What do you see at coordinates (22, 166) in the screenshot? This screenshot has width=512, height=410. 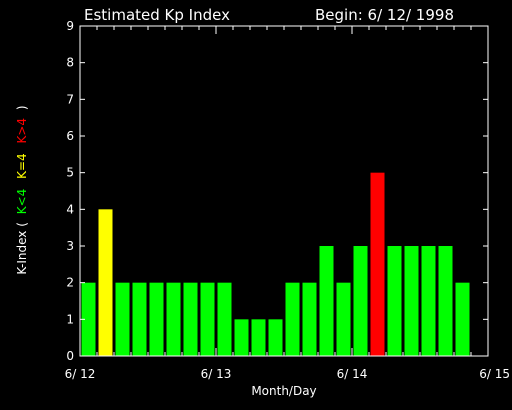 I see `y-axis-label-mid: K=4` at bounding box center [22, 166].